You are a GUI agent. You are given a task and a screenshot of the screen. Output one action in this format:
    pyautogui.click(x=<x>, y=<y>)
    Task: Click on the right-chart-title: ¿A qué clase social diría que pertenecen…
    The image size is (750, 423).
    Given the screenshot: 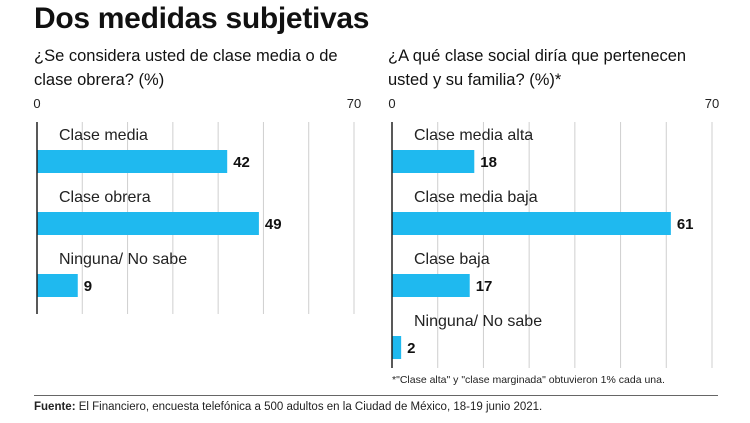 What is the action you would take?
    pyautogui.click(x=537, y=68)
    